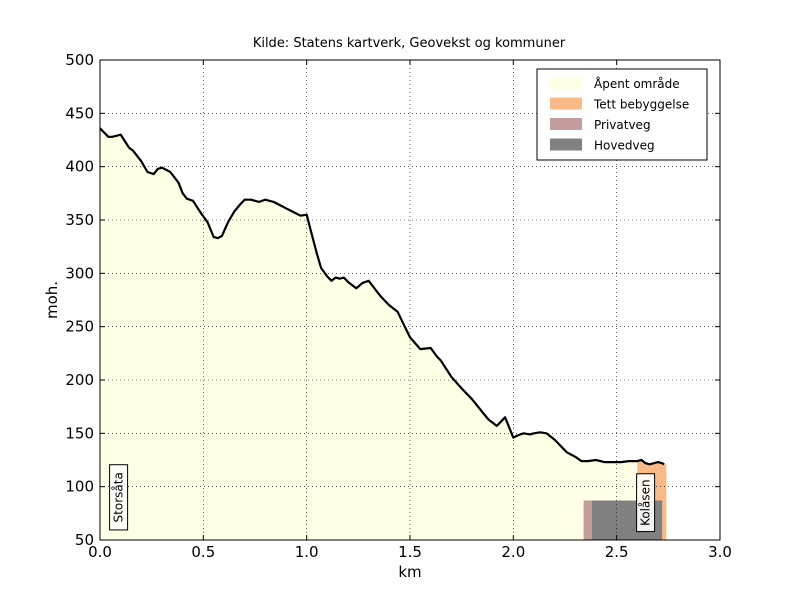 This screenshot has width=800, height=600. I want to click on x-tick-label: 2.5, so click(617, 552).